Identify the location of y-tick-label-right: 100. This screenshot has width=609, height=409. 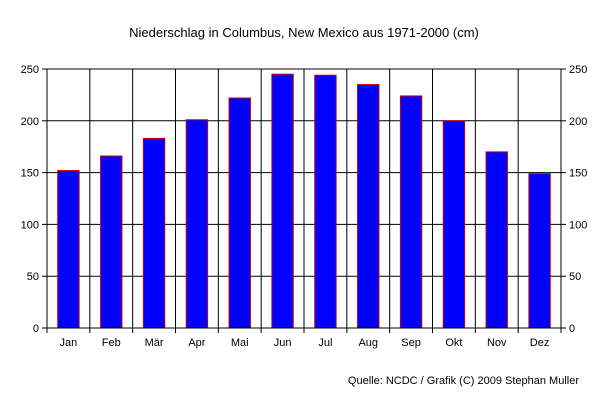
(578, 225).